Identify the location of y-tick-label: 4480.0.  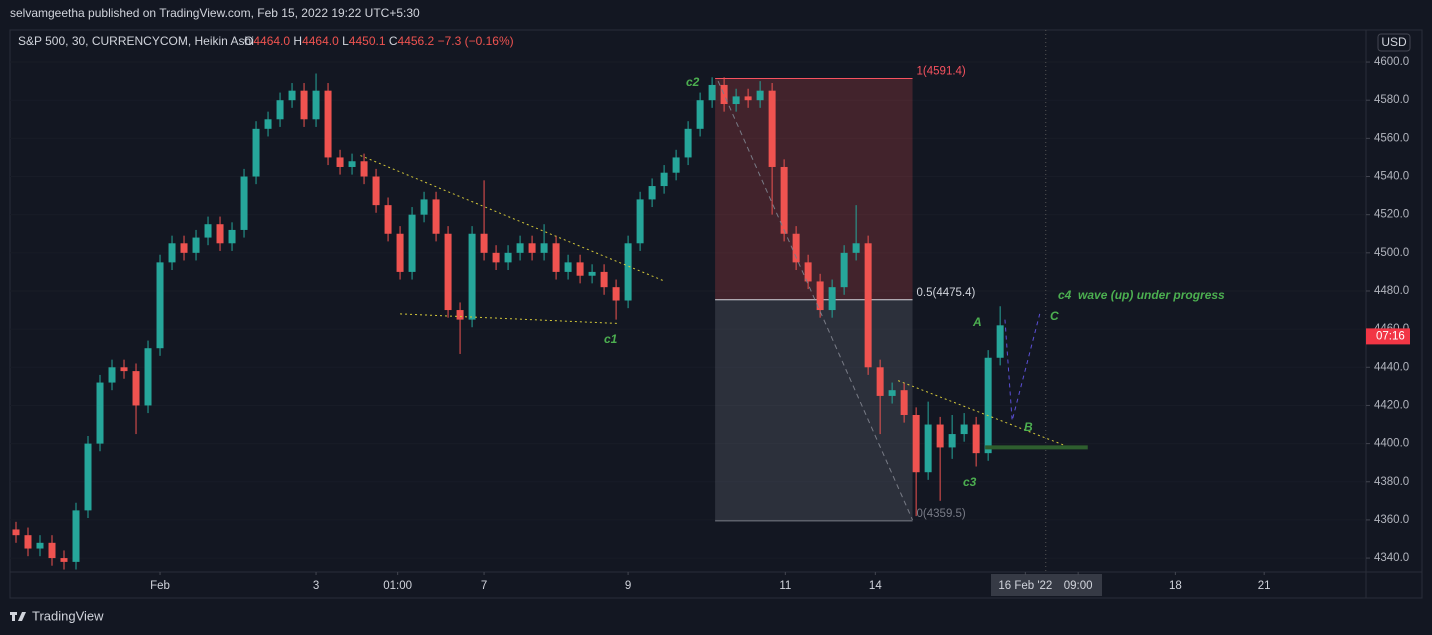
(1391, 291).